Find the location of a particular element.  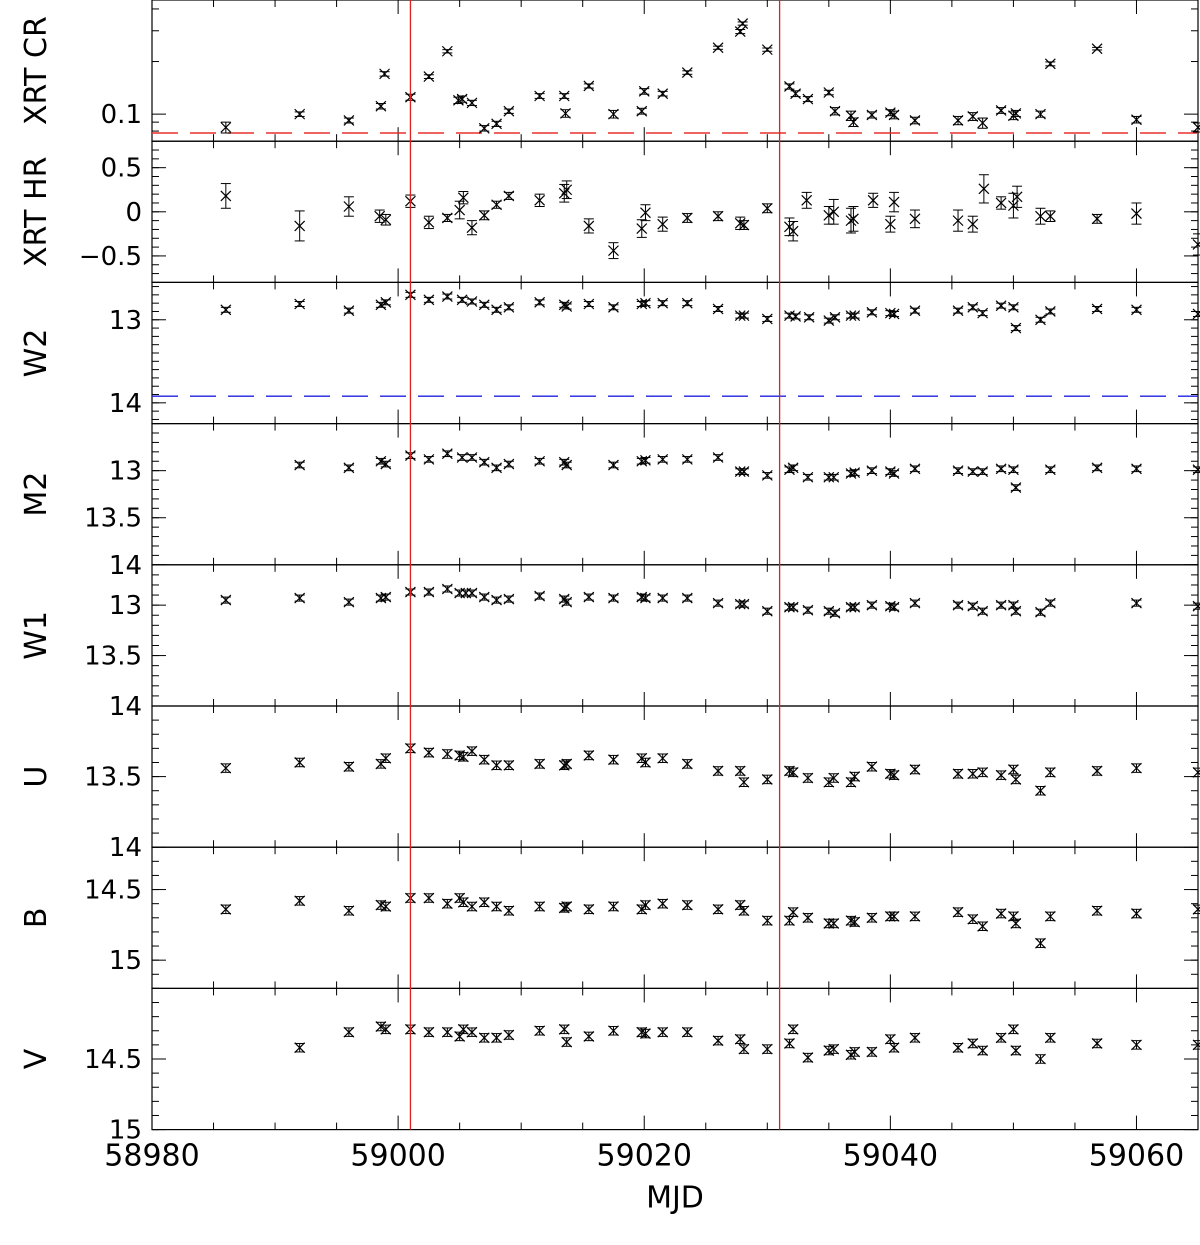

y-axis-label-b: B is located at coordinates (36, 918).